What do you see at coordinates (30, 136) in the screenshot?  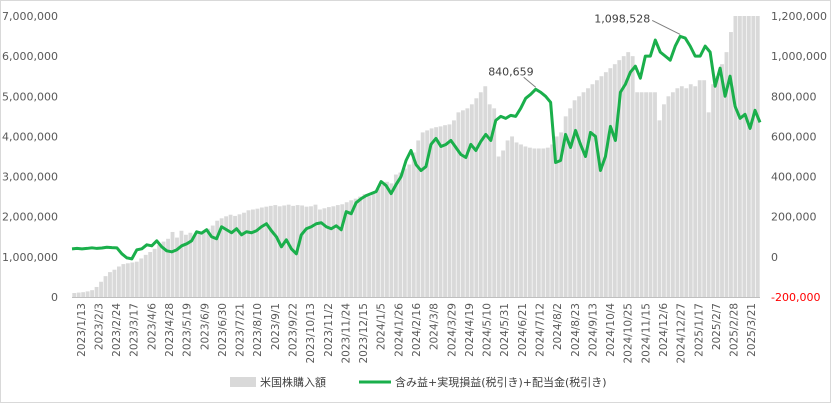 I see `left-tick-label: 4,000,000` at bounding box center [30, 136].